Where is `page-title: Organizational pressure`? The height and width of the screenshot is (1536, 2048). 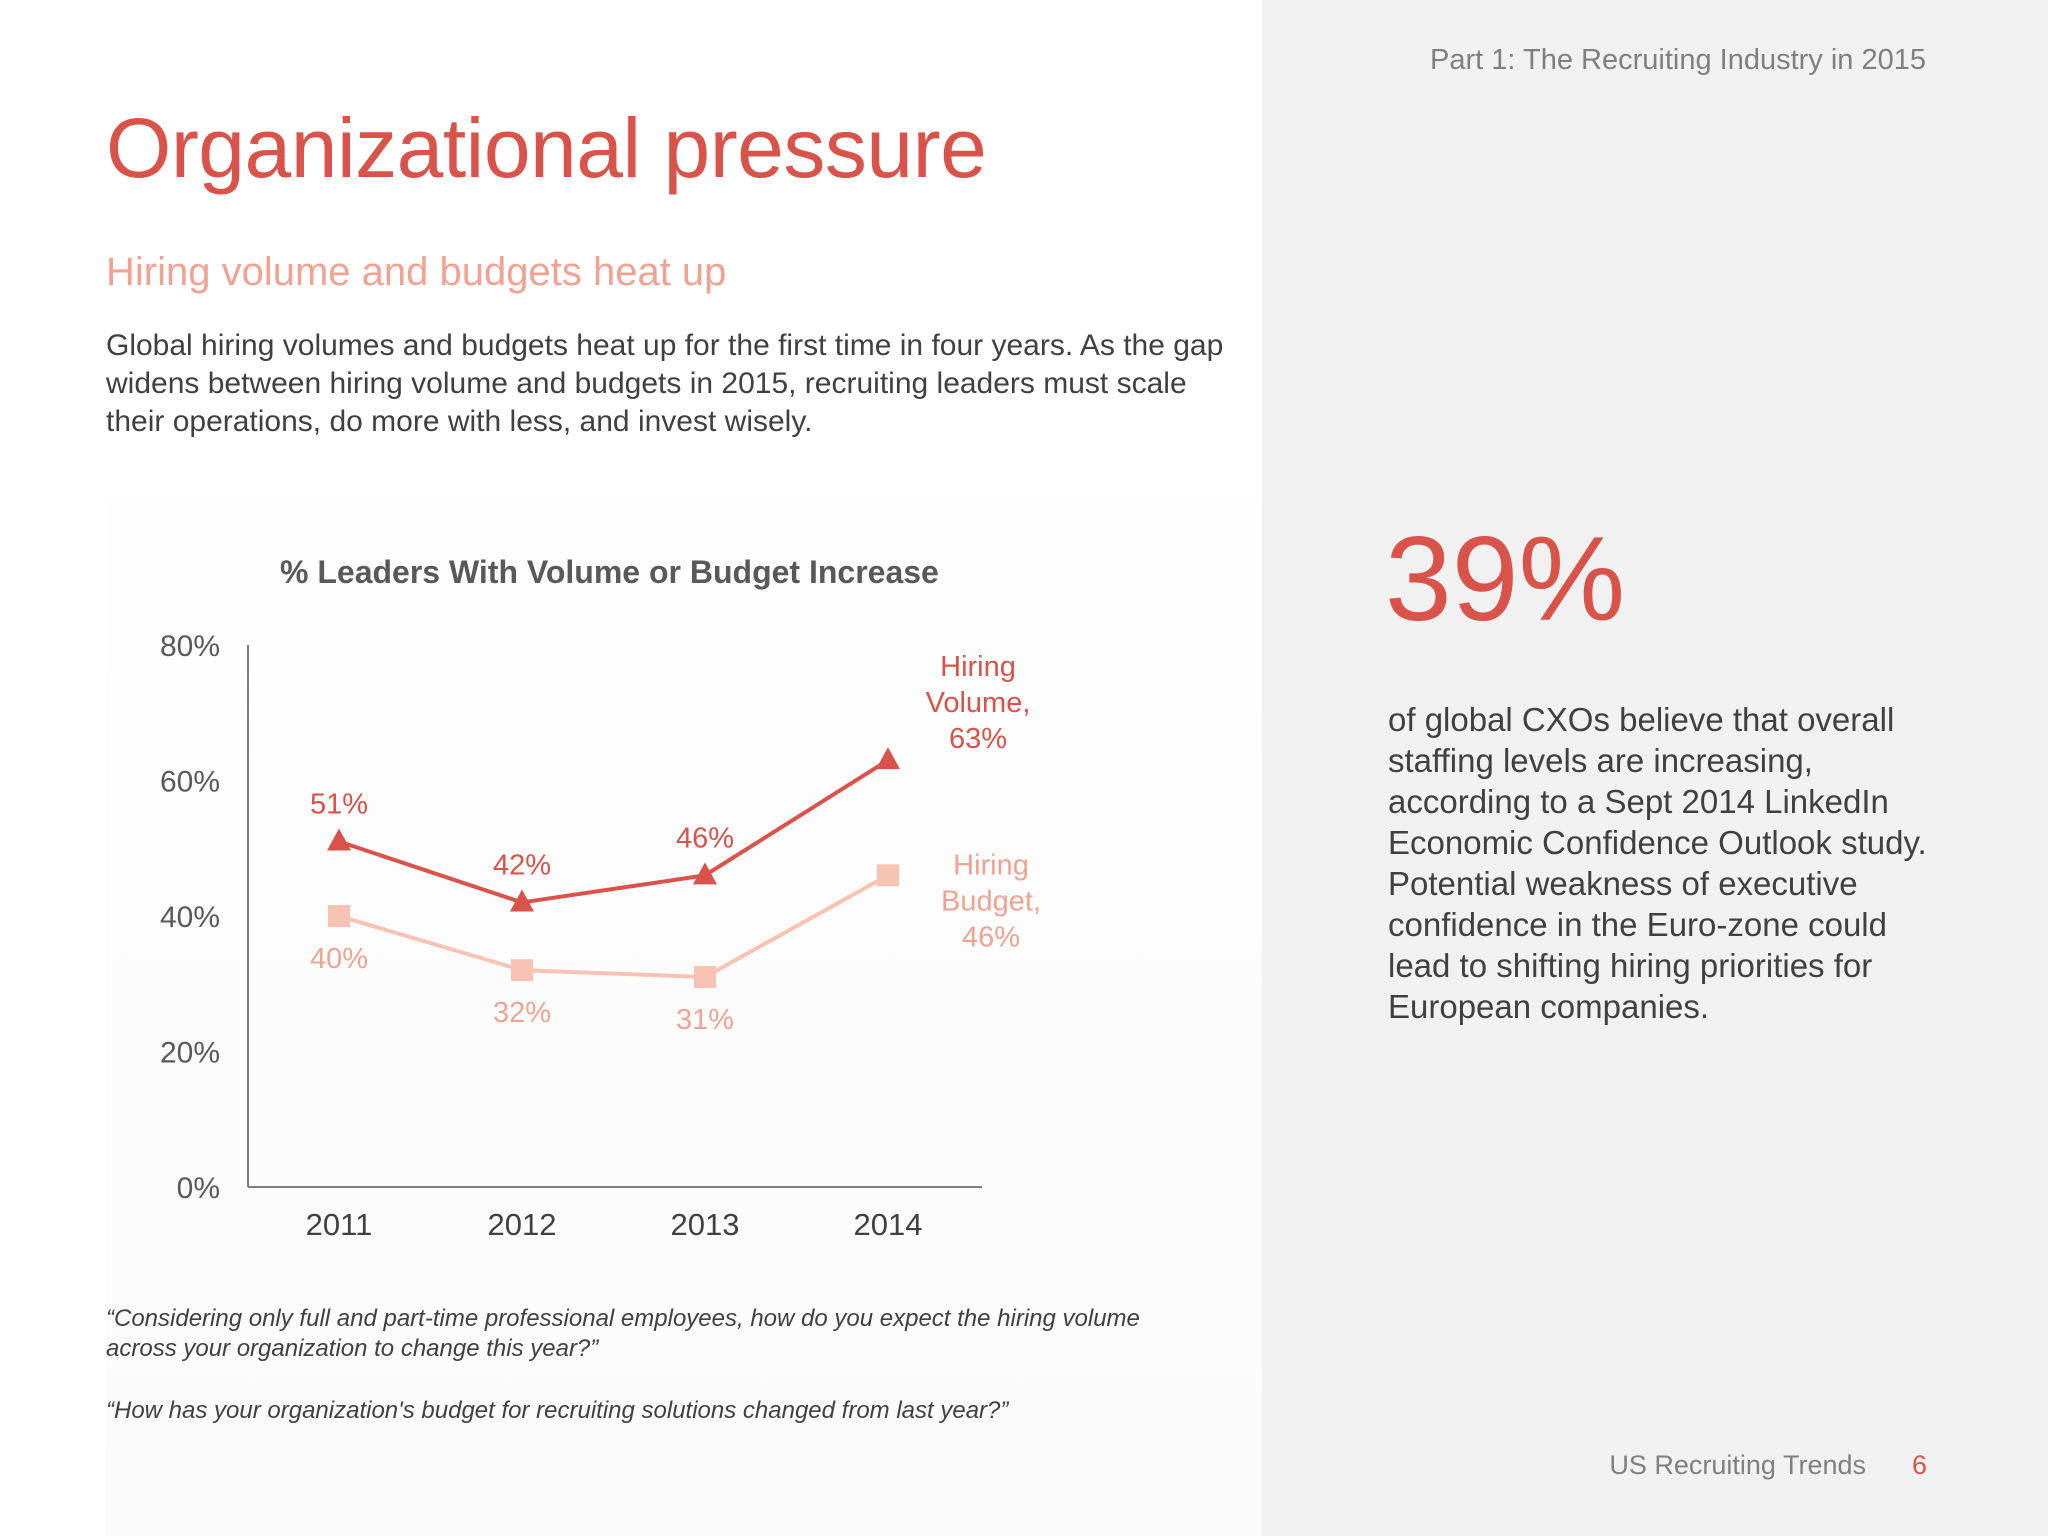 page-title: Organizational pressure is located at coordinates (546, 148).